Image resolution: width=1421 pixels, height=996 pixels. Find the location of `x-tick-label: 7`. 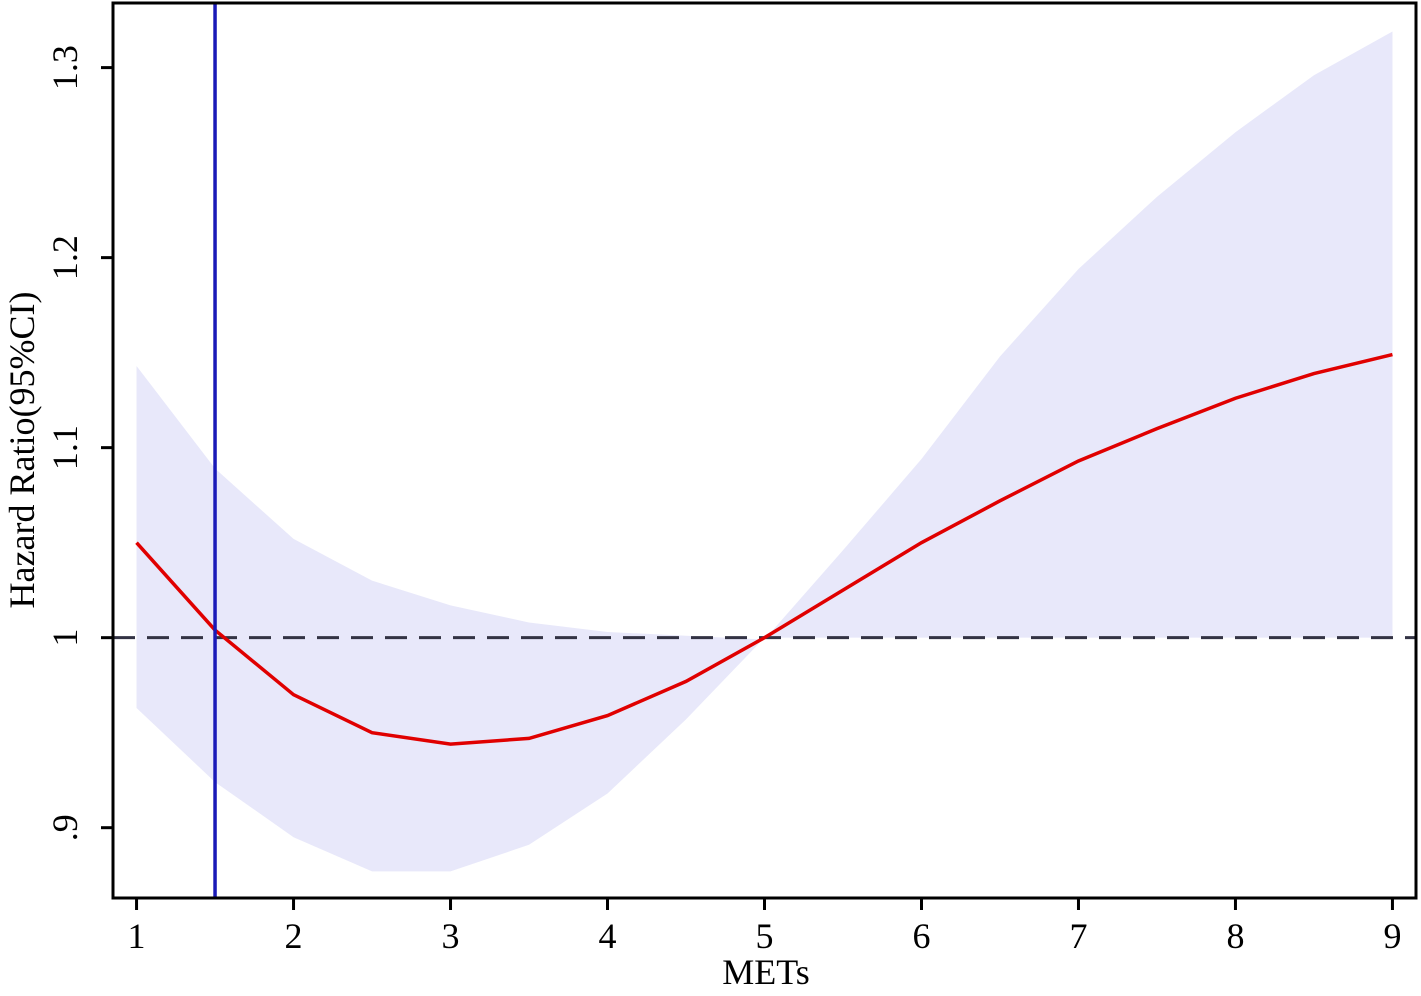

x-tick-label: 7 is located at coordinates (1078, 936).